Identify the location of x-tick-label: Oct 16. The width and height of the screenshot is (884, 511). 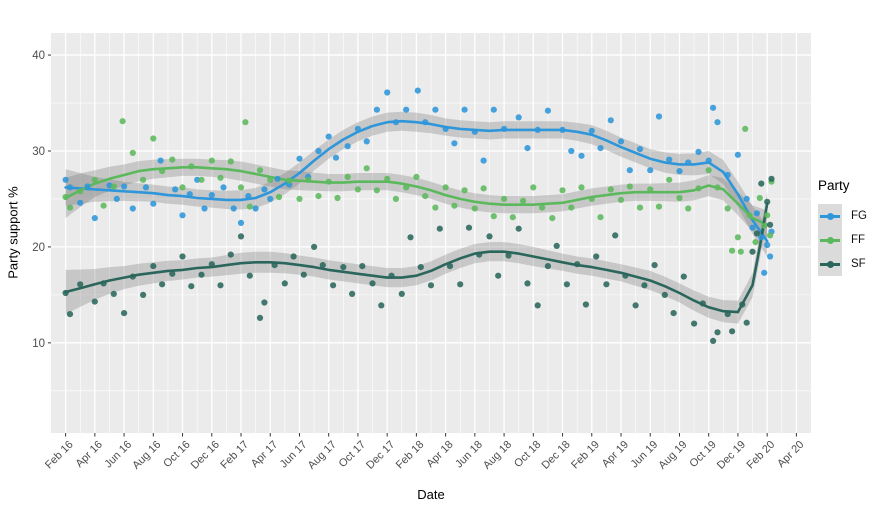
(176, 454).